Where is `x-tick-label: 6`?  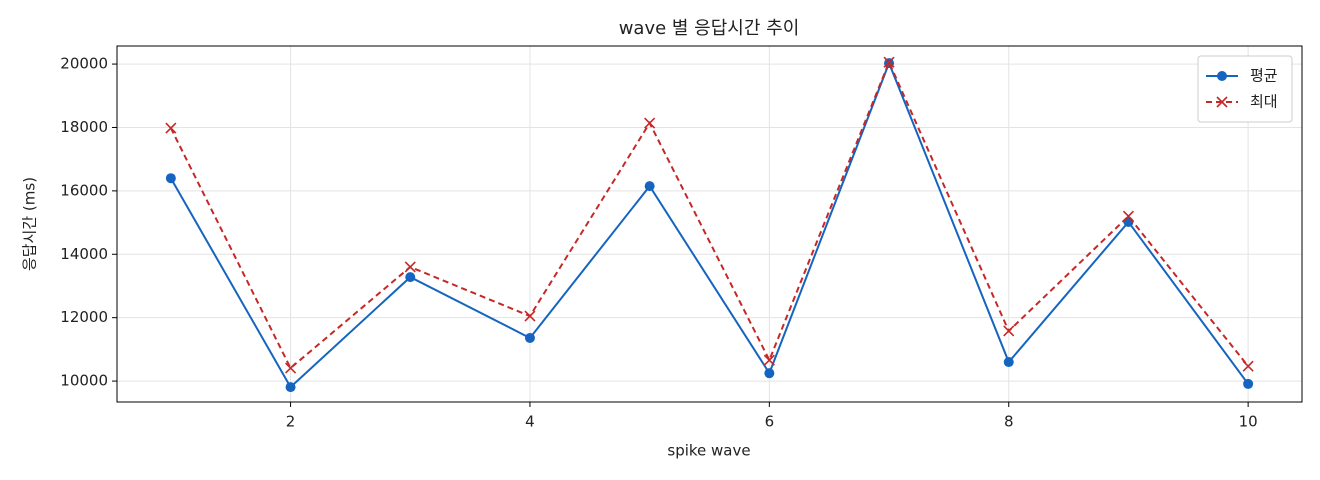 x-tick-label: 6 is located at coordinates (770, 422).